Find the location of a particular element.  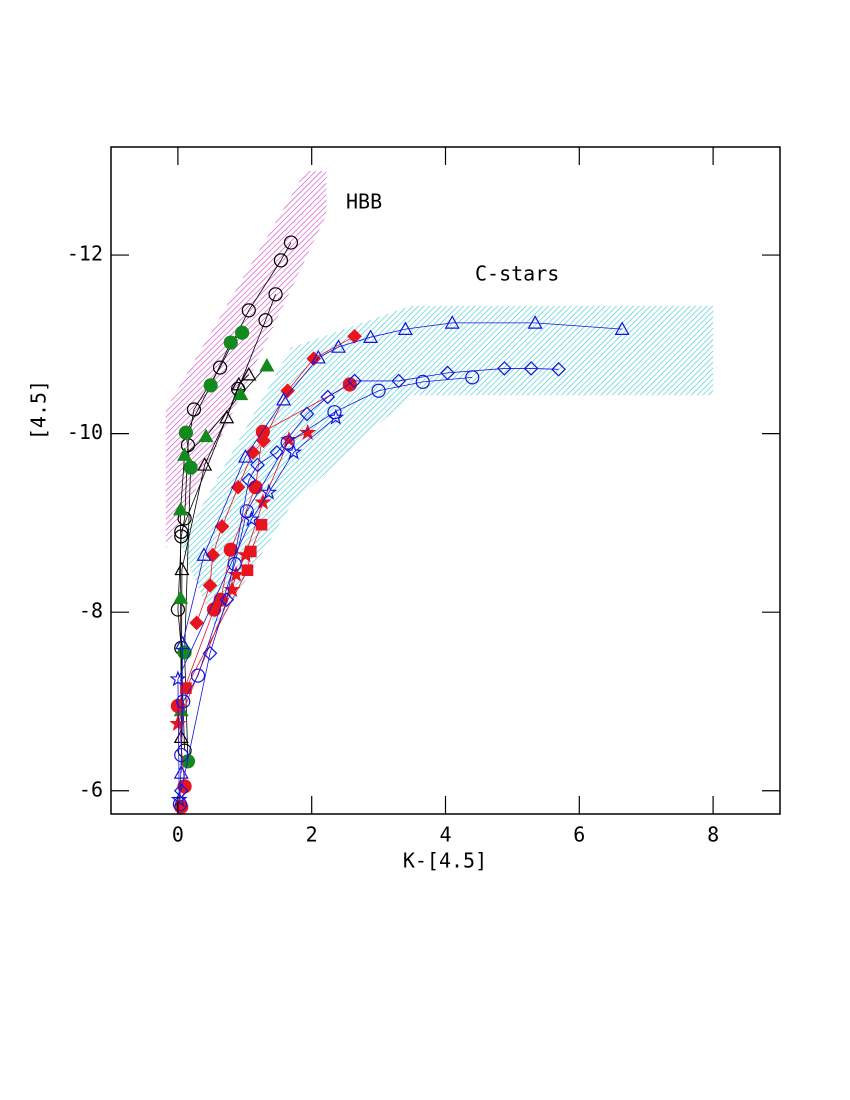

x-tick-label: 2 is located at coordinates (312, 835).